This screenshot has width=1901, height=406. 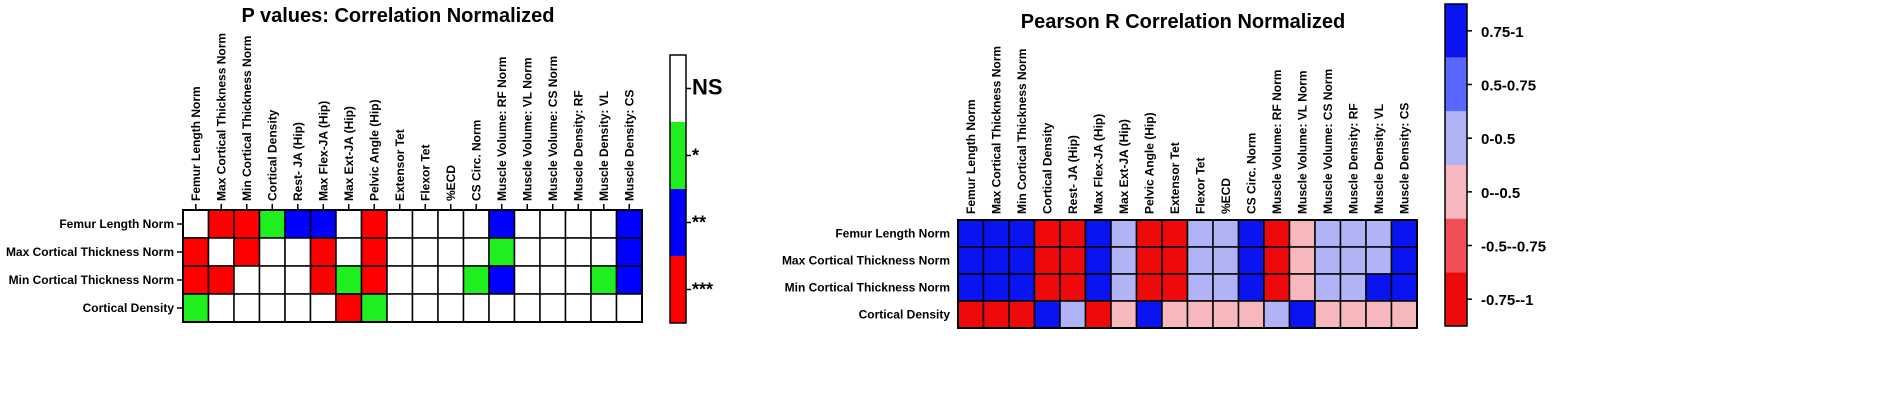 I want to click on col-label-muscle-volume-vl-norm: Muscle Volume: VL Norm, so click(x=1302, y=142).